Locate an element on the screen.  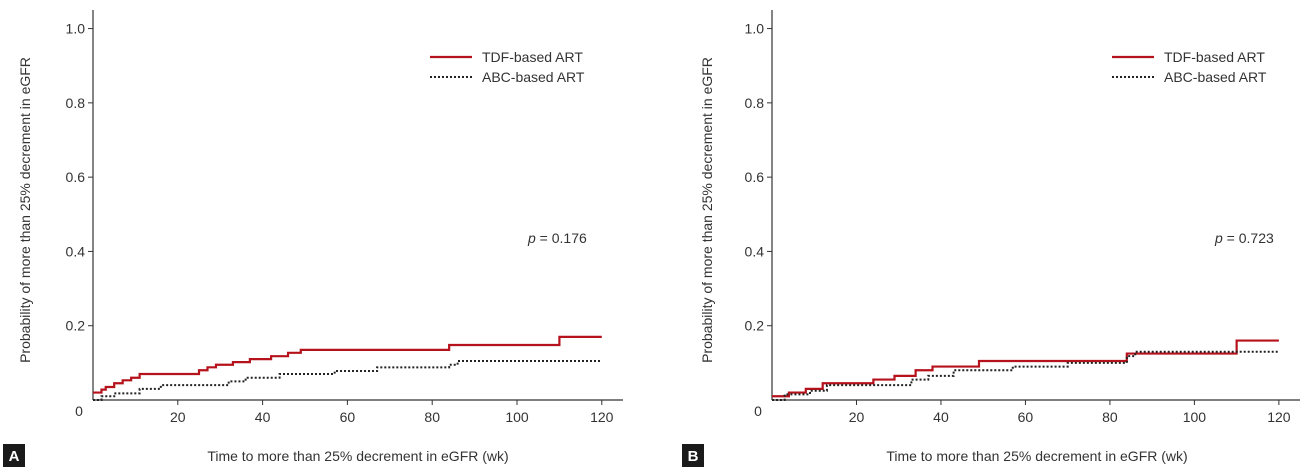
p-value-label: p = 0.723 is located at coordinates (1244, 238).